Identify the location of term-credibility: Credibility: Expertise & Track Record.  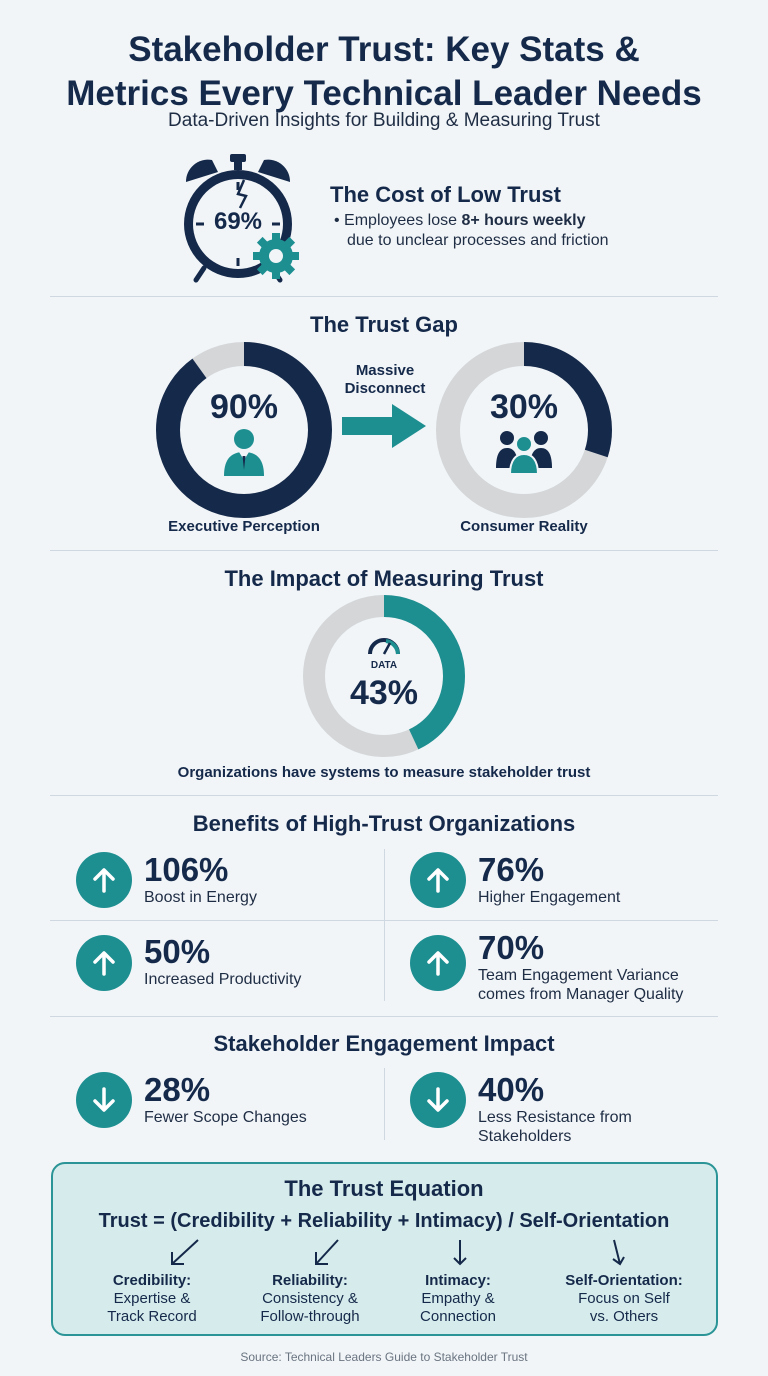
(152, 1298).